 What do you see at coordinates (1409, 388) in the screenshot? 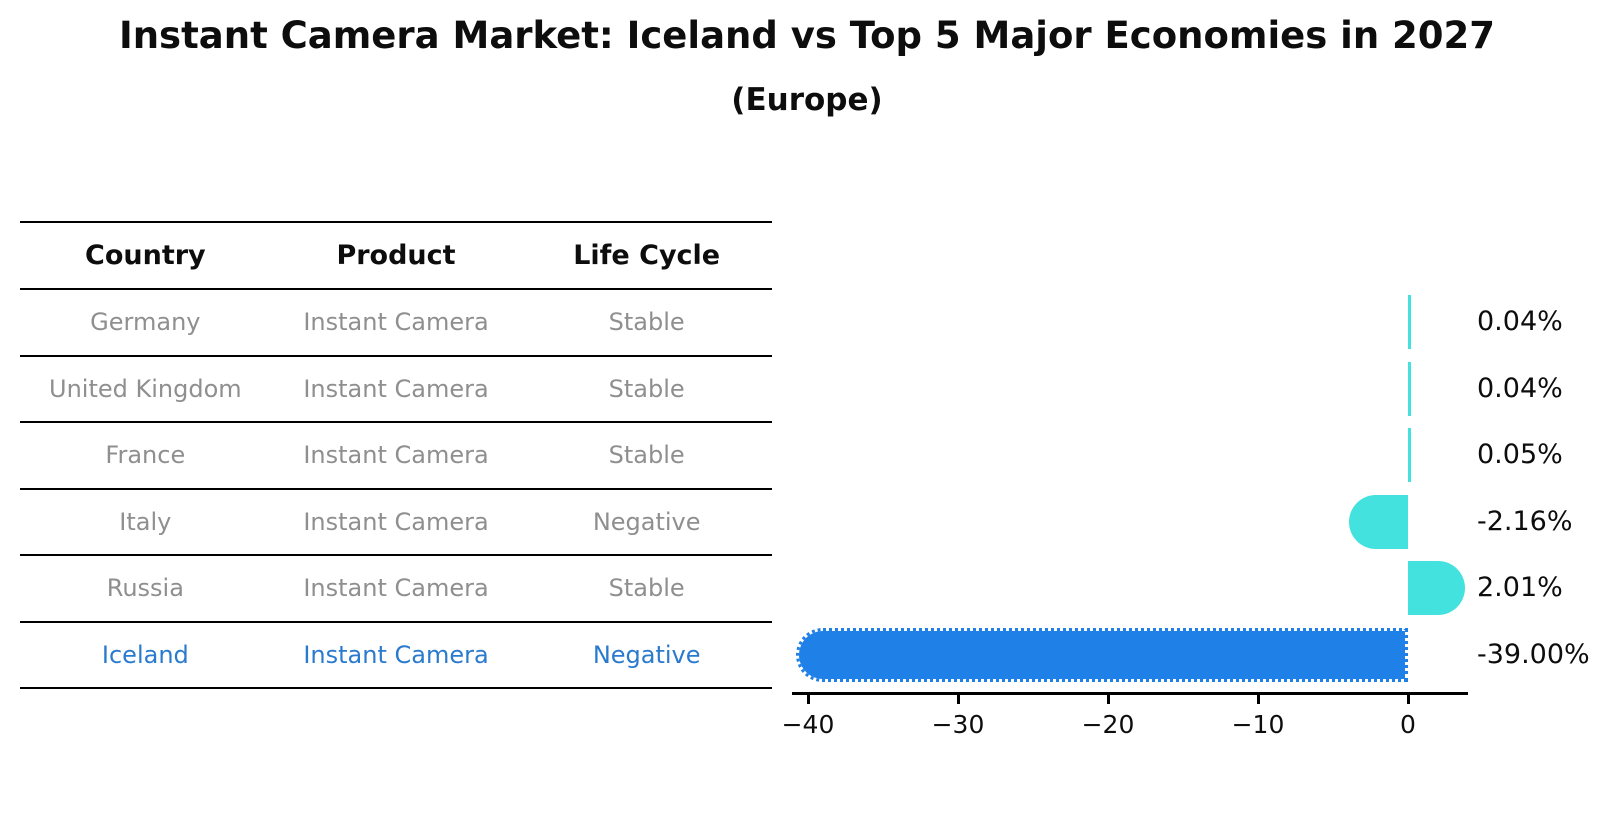
I see `bar-united-kingdom` at bounding box center [1409, 388].